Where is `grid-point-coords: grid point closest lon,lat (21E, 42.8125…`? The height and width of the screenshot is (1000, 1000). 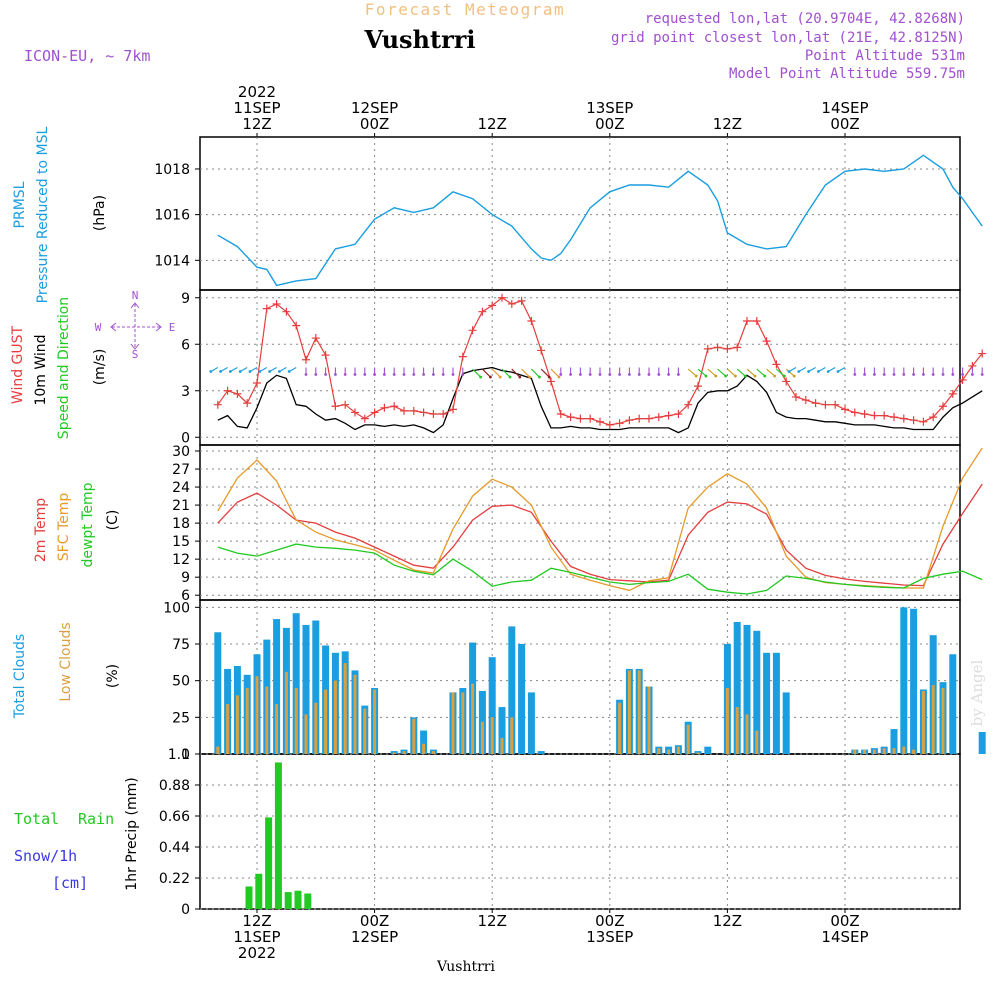 grid-point-coords: grid point closest lon,lat (21E, 42.8125… is located at coordinates (788, 38).